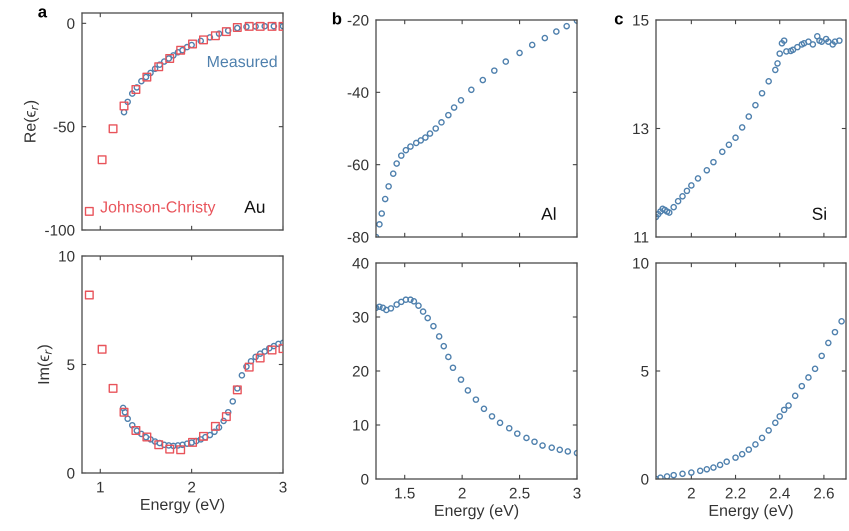 This screenshot has width=849, height=531. Describe the element at coordinates (43, 13) in the screenshot. I see `chart-title: a` at that location.